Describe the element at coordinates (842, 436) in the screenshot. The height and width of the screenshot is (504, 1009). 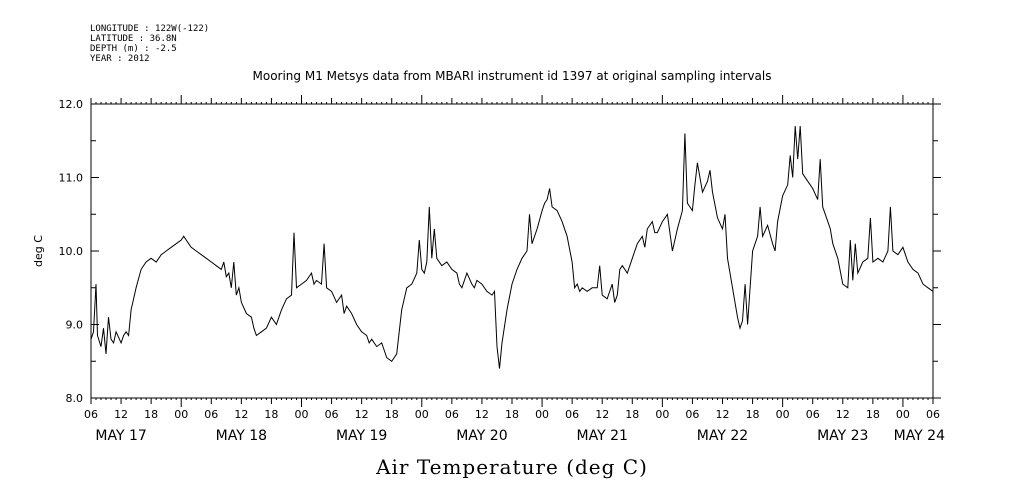
I see `day-label: MAY 23` at that location.